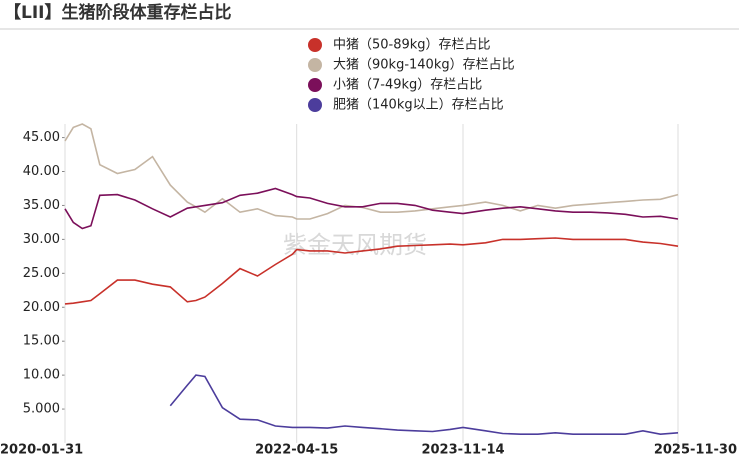 The height and width of the screenshot is (459, 739). I want to click on y-tick-label: 20.00, so click(41, 307).